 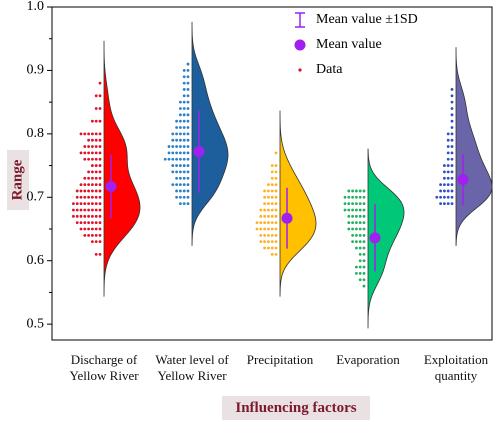 What do you see at coordinates (375, 238) in the screenshot?
I see `mean-point` at bounding box center [375, 238].